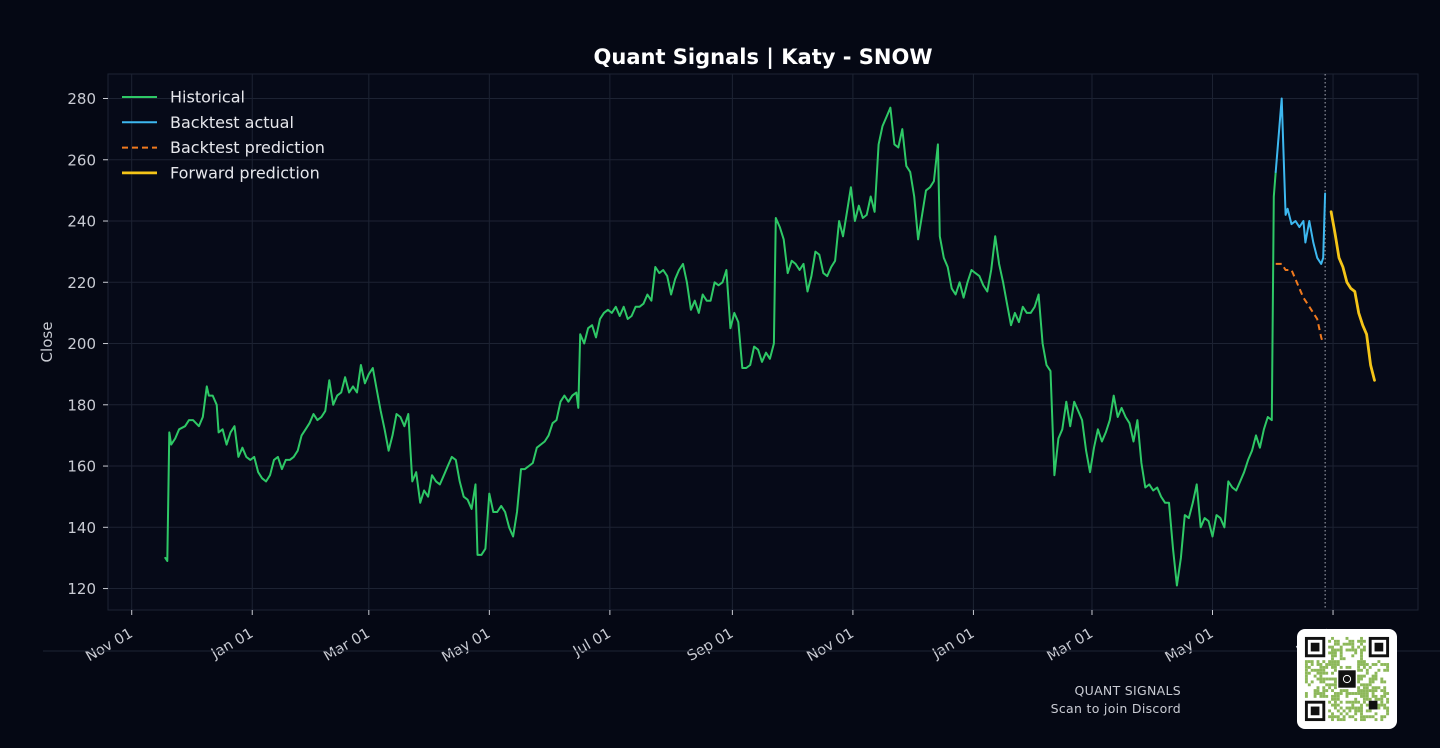  Describe the element at coordinates (1347, 679) in the screenshot. I see `qr-code-card` at that location.